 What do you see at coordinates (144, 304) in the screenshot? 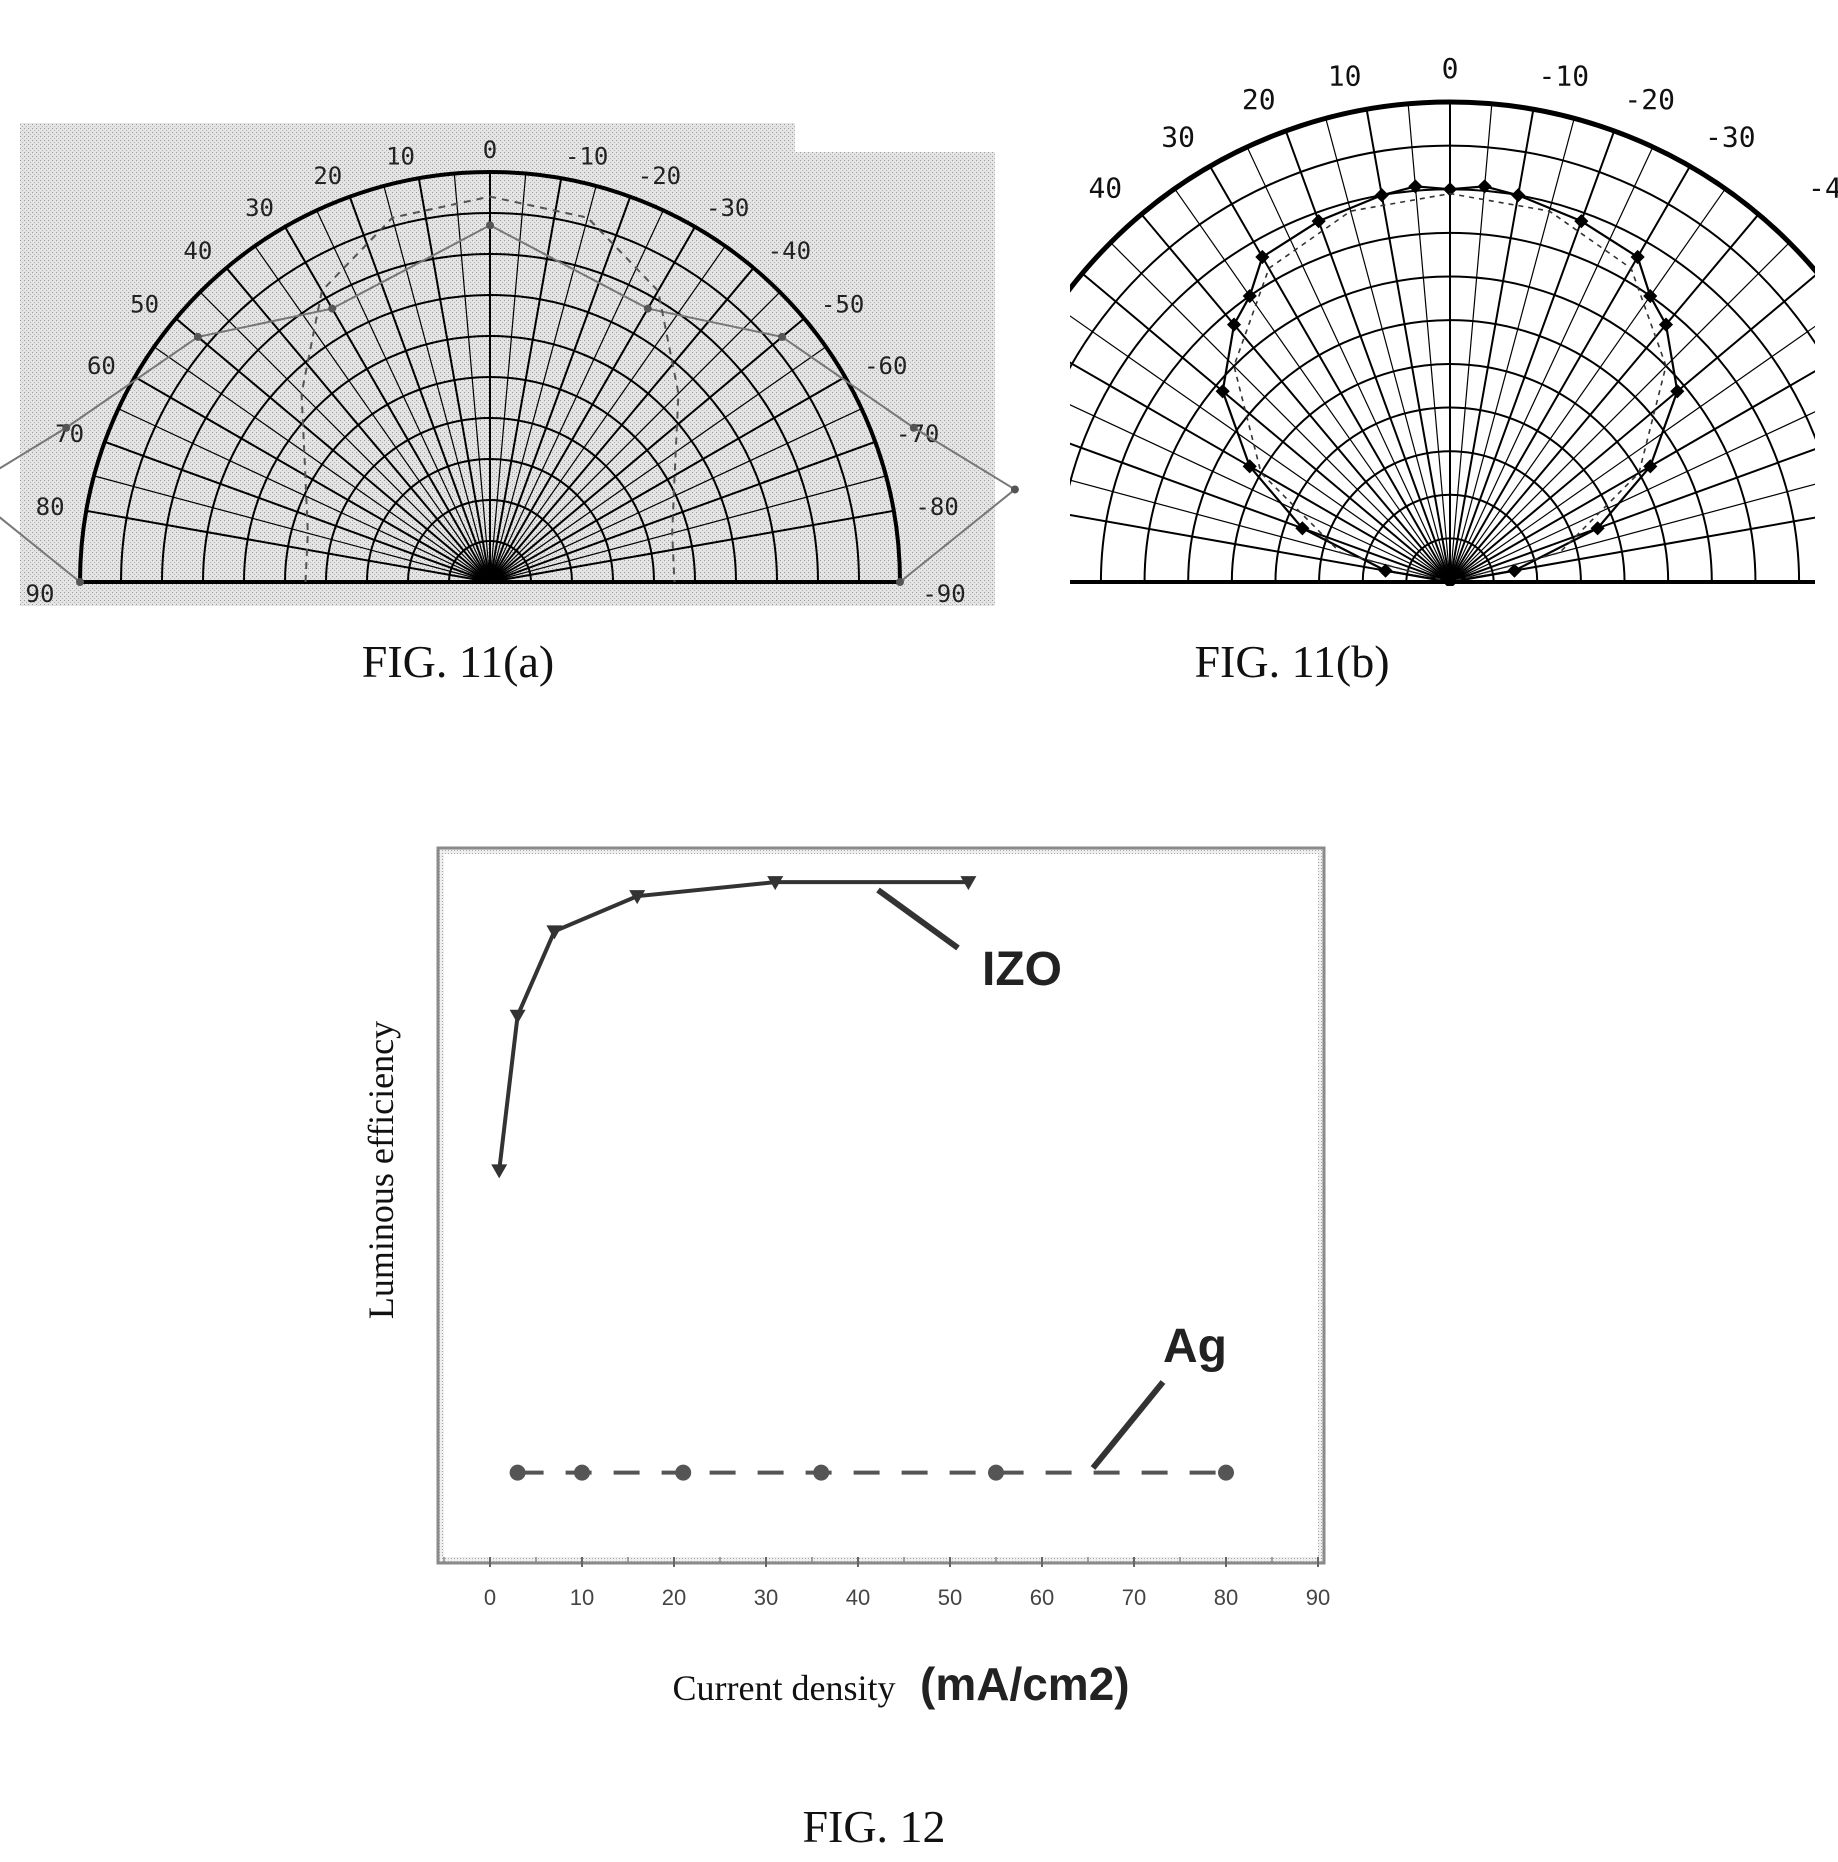
I see `angle-tick-label: 50` at bounding box center [144, 304].